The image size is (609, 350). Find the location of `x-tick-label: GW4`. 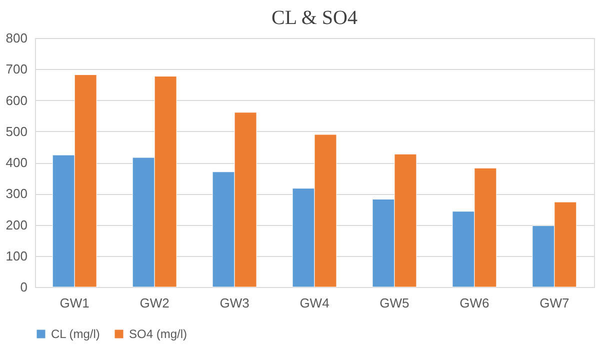

x-tick-label: GW4 is located at coordinates (315, 303).